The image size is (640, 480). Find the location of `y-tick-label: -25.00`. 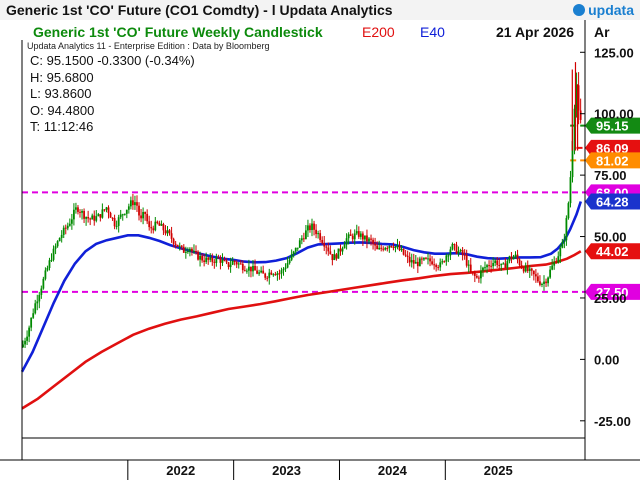

y-tick-label: -25.00 is located at coordinates (612, 421).